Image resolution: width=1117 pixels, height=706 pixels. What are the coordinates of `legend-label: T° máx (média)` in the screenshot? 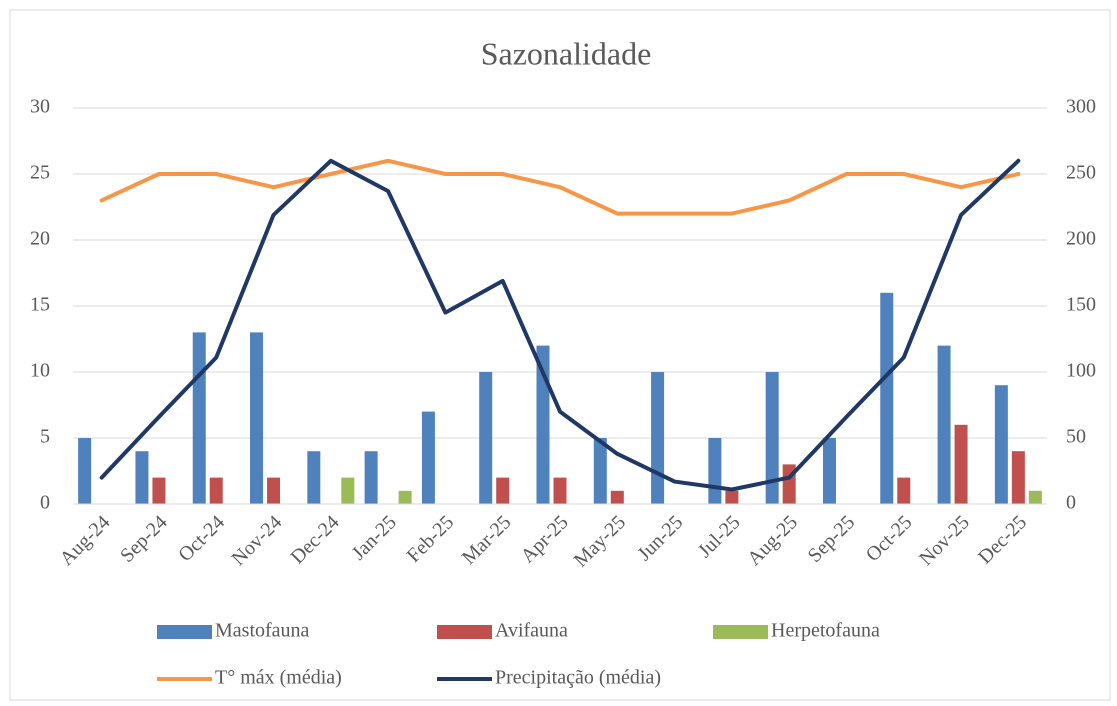 It's located at (278, 678).